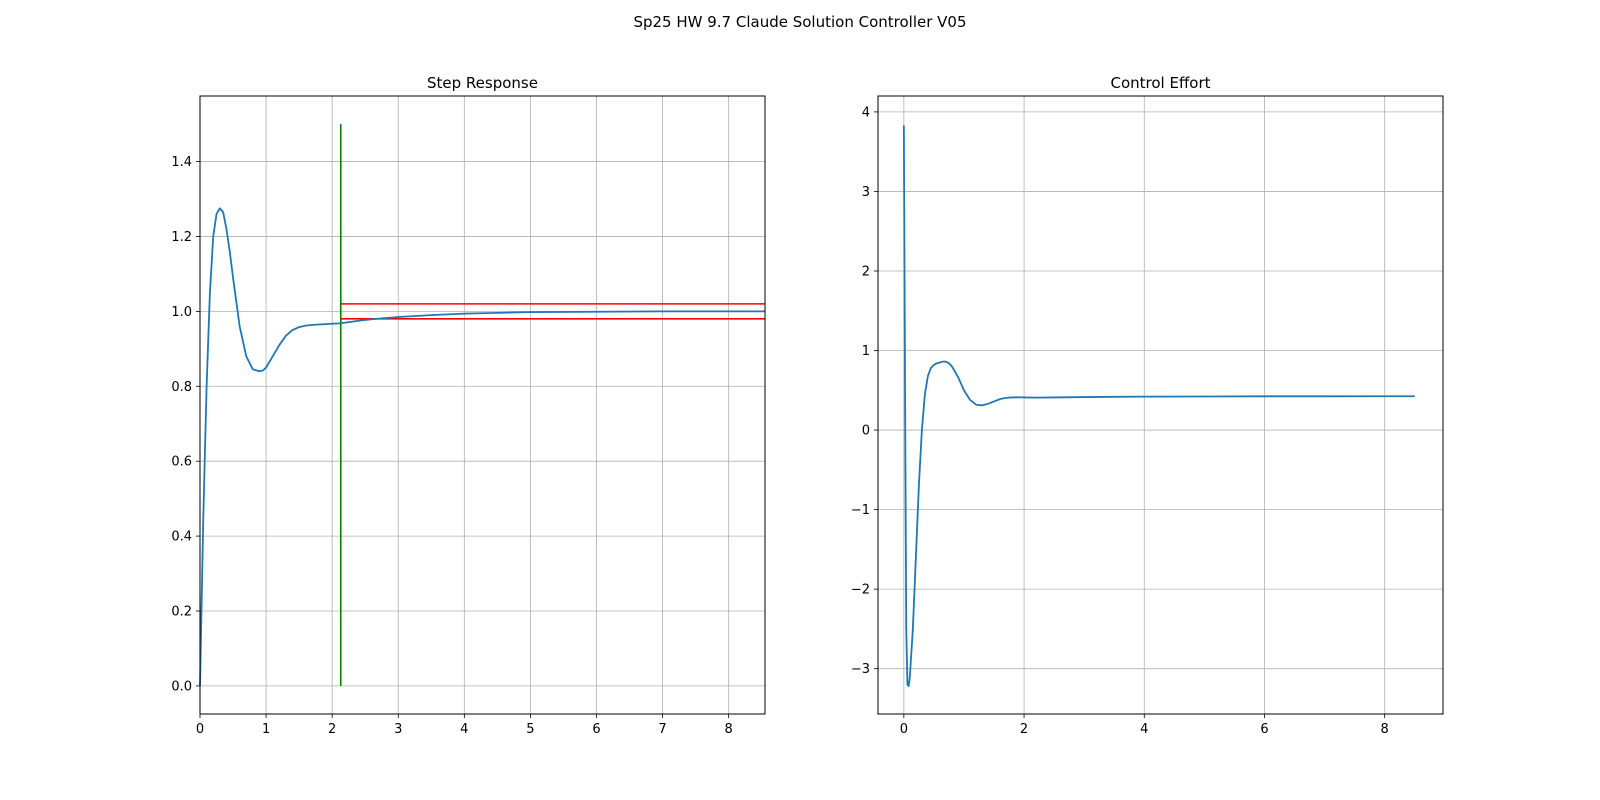 Image resolution: width=1600 pixels, height=800 pixels. What do you see at coordinates (904, 729) in the screenshot?
I see `control-effort-xtick-label: 0` at bounding box center [904, 729].